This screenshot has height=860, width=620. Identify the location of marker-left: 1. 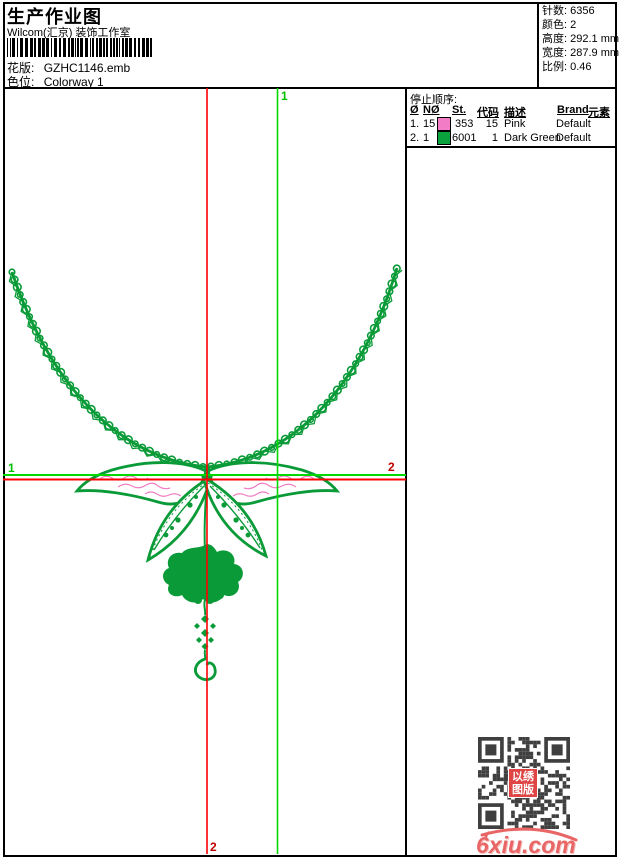
(11, 468).